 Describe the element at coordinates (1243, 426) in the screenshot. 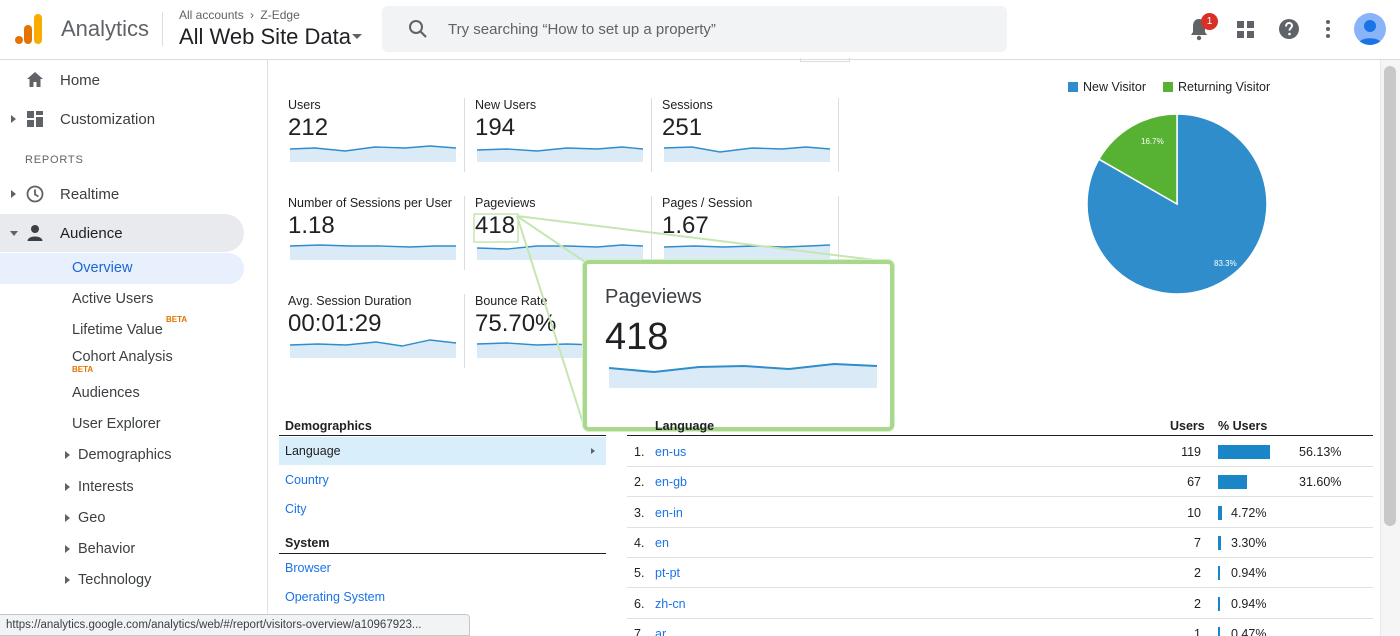

I see `column-header-pct-users: % Users` at that location.